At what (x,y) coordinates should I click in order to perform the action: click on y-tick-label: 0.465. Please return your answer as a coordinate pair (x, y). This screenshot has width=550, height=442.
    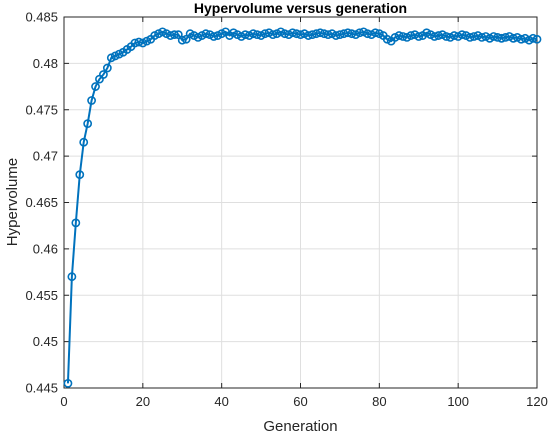
    Looking at the image, I should click on (41, 202).